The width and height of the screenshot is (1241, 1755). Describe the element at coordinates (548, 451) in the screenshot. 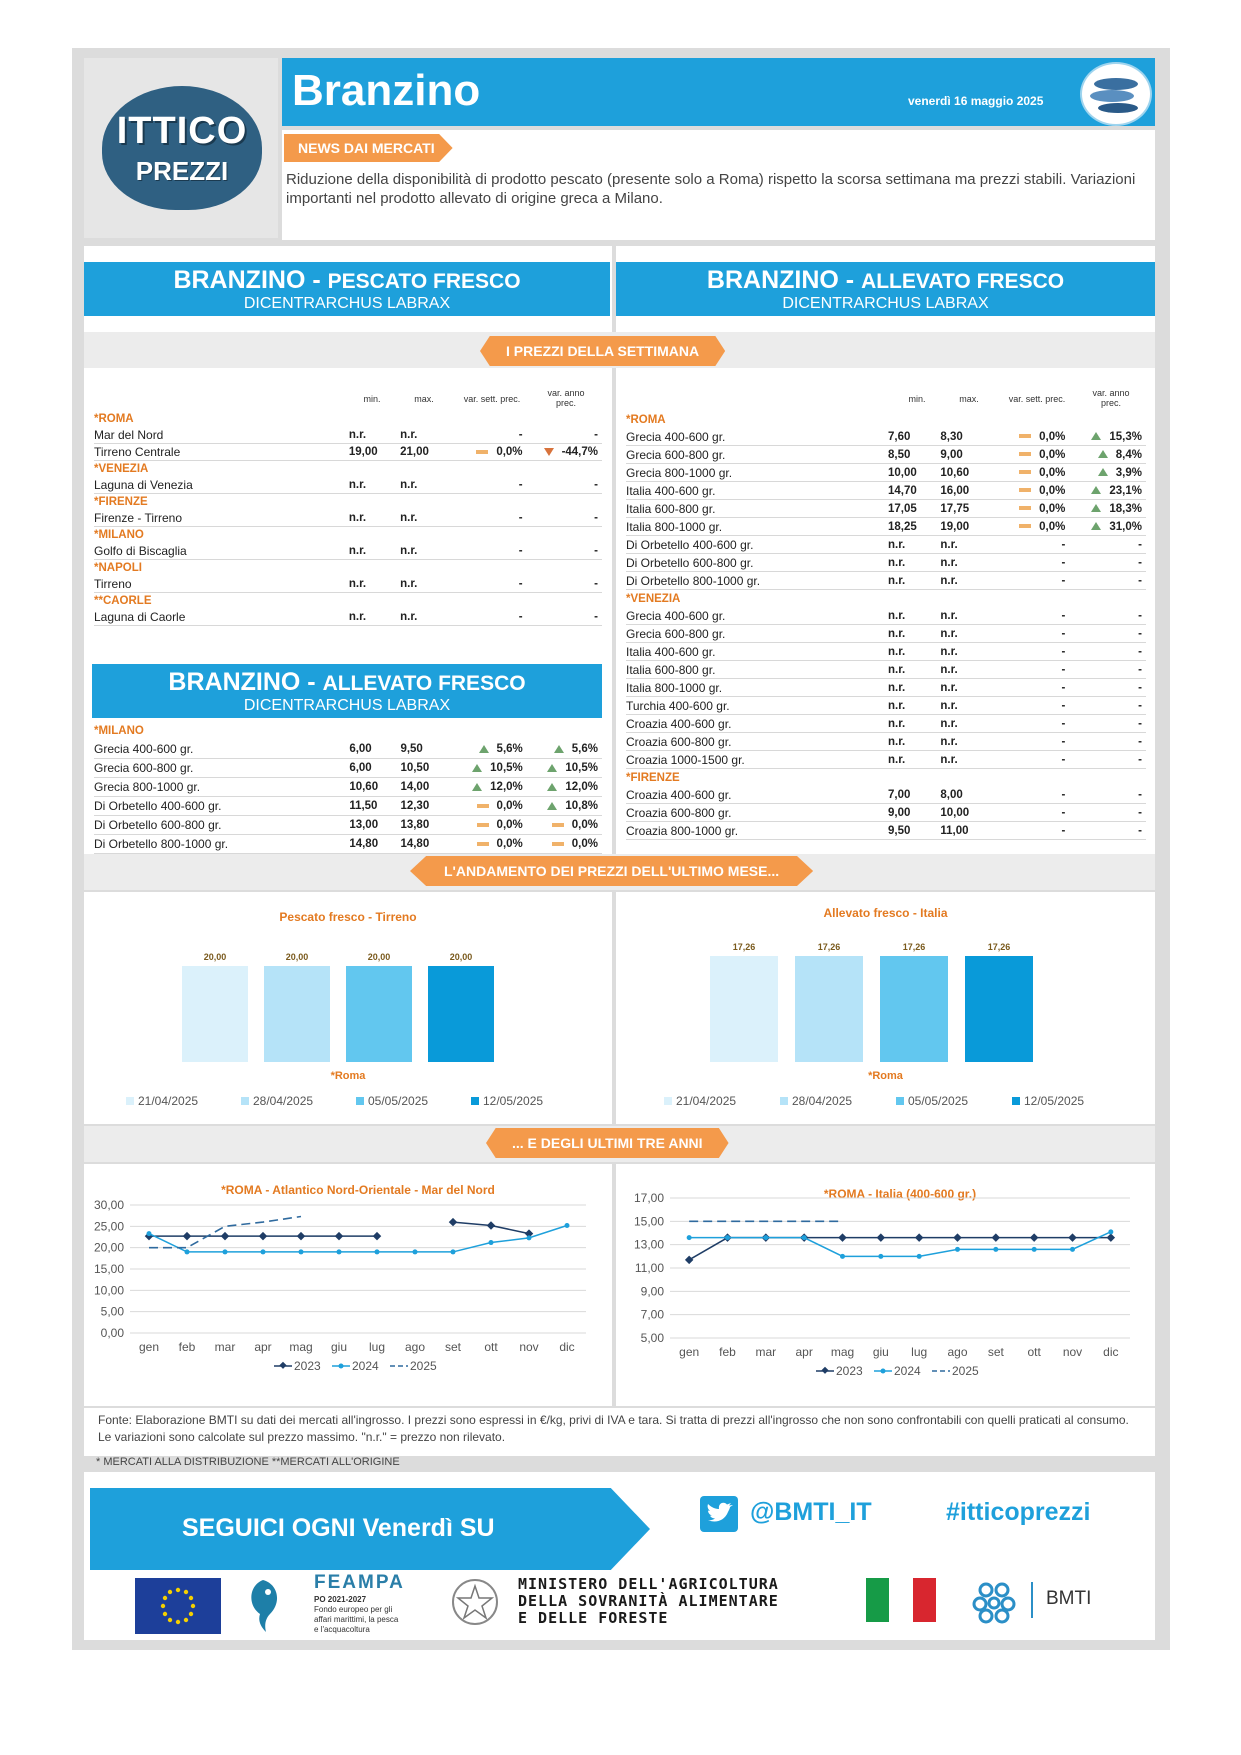

I see `arrow-down-icon` at that location.